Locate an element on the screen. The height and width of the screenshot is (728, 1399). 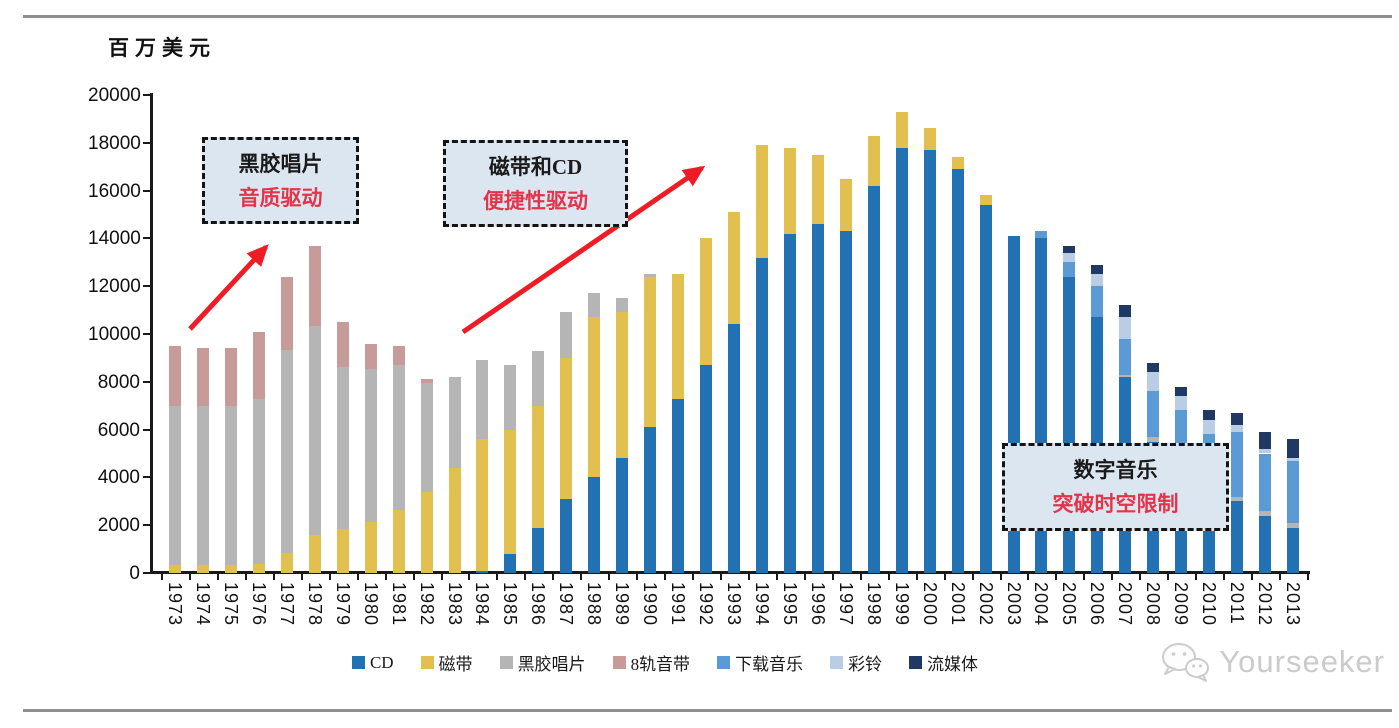
bar-segment-8轨音带-1978 is located at coordinates (314, 285).